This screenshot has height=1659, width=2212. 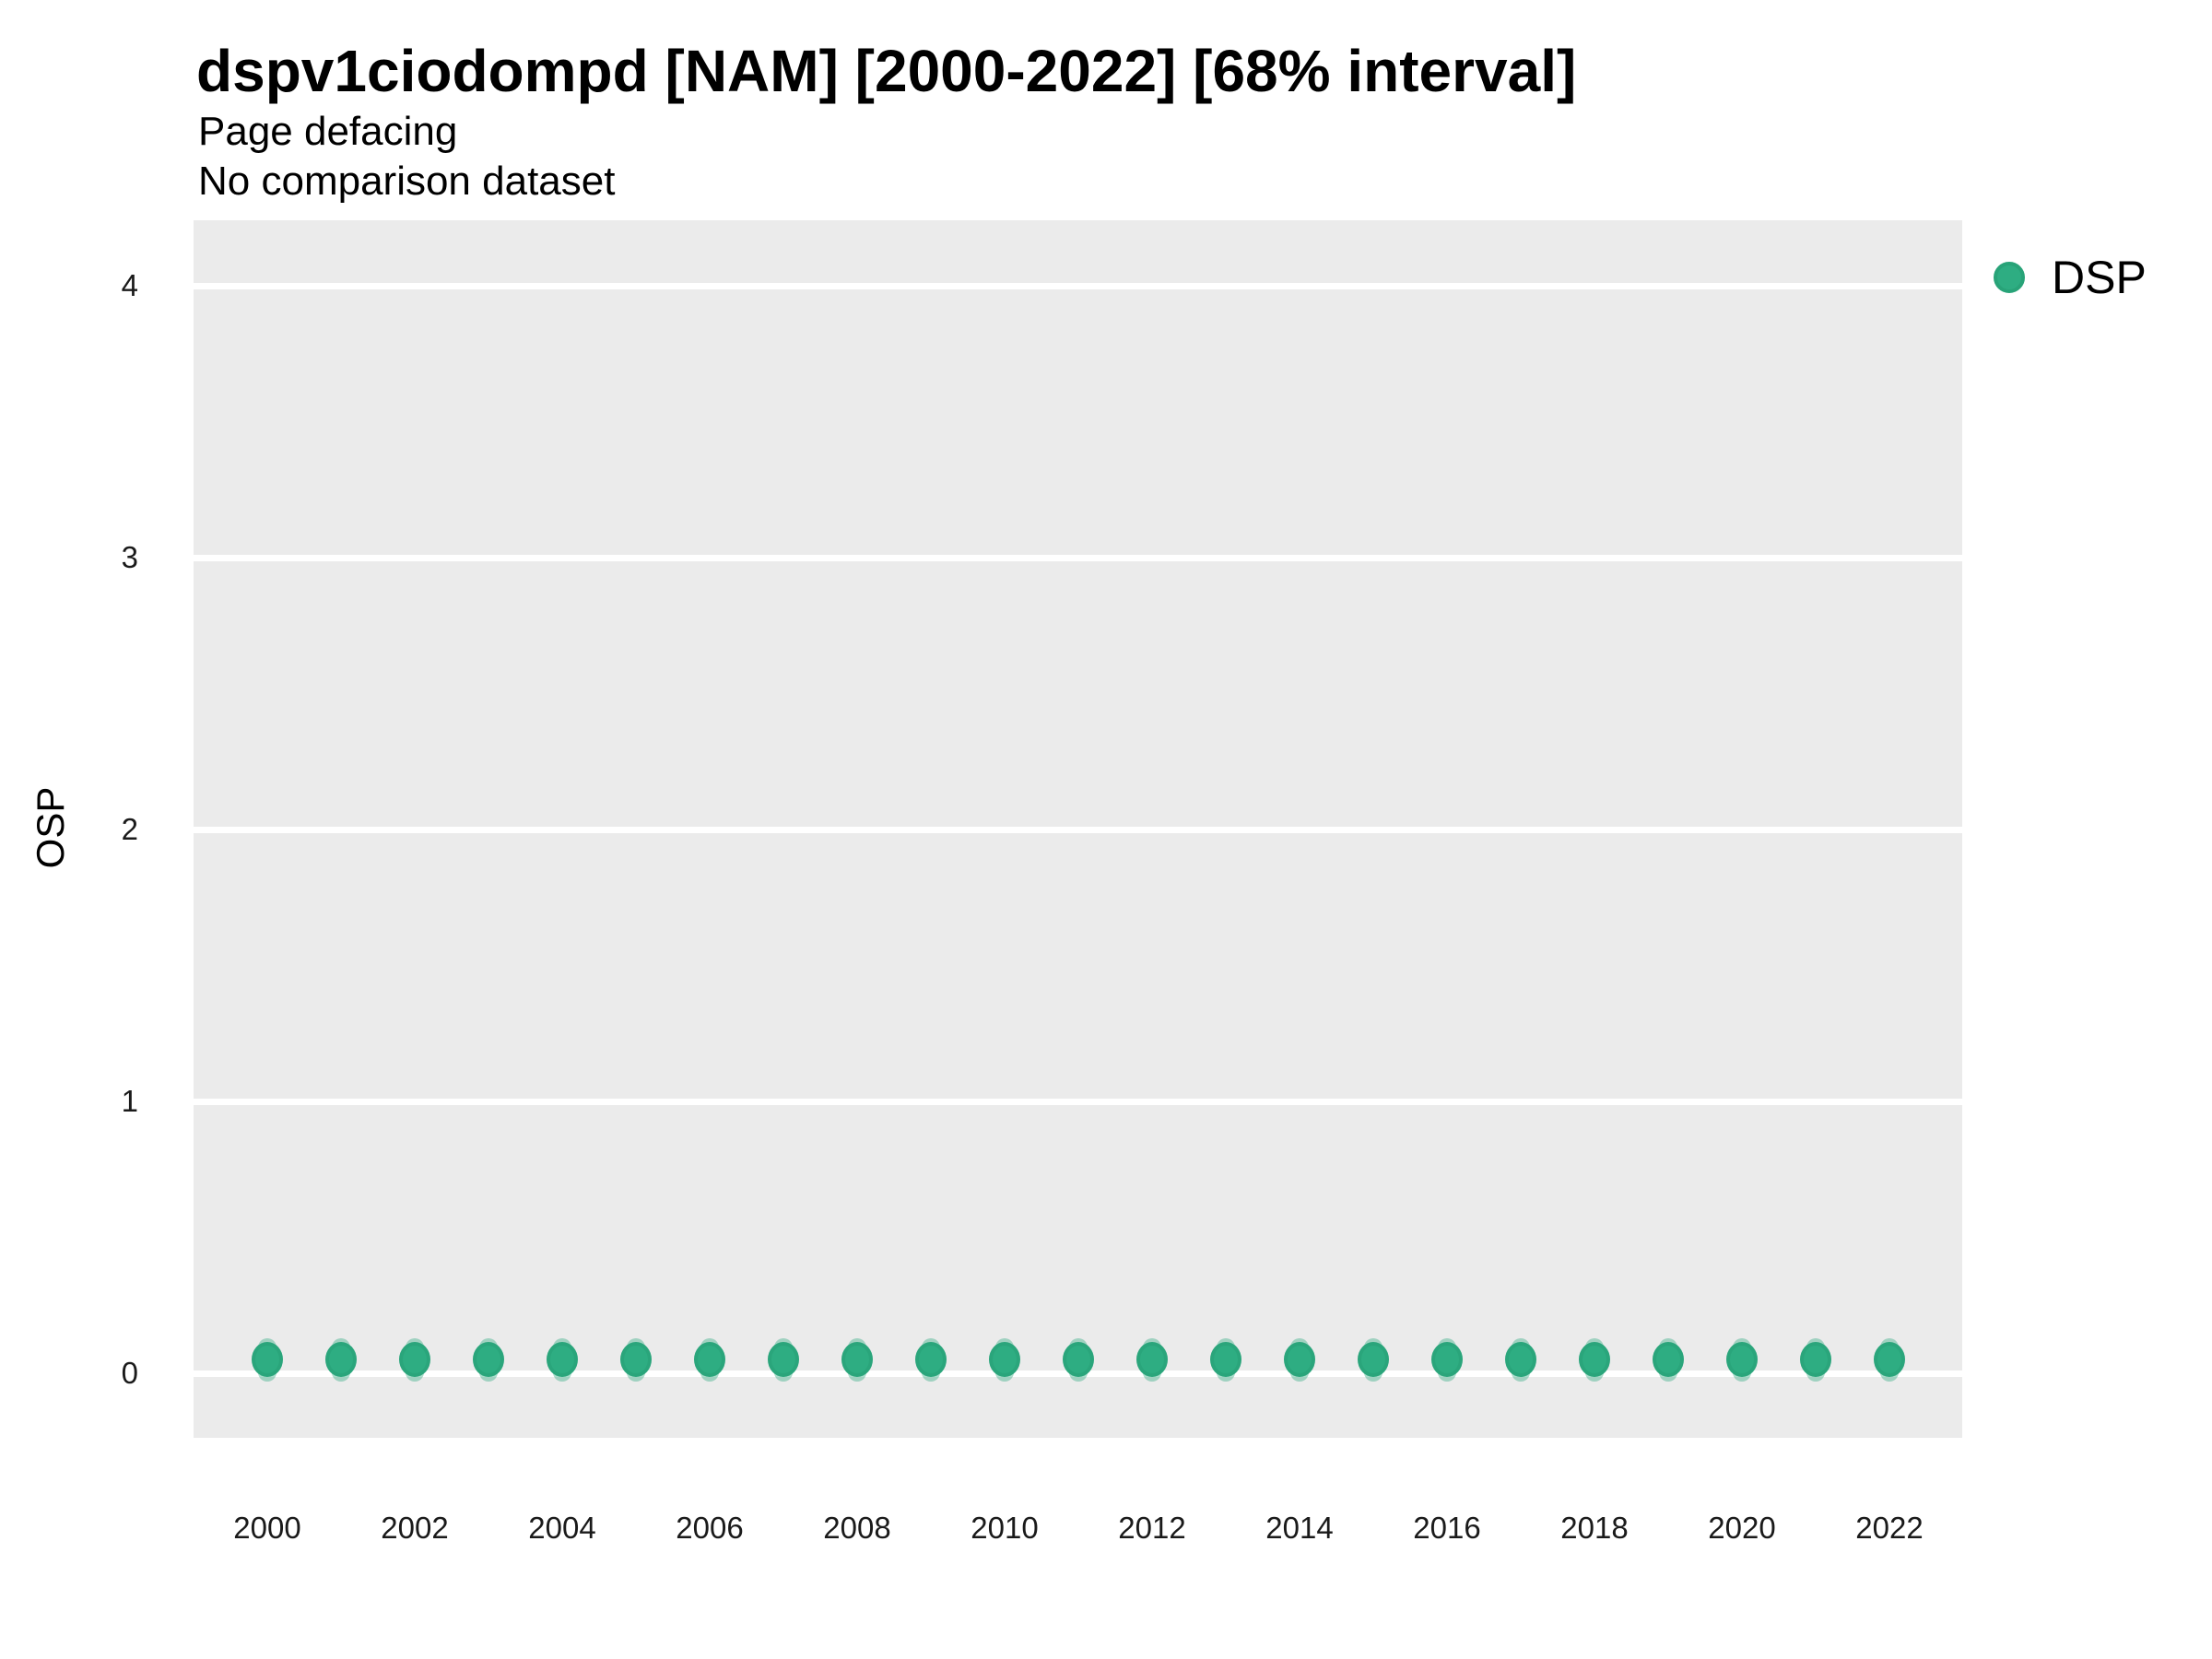 I want to click on data-point-2001, so click(x=341, y=1360).